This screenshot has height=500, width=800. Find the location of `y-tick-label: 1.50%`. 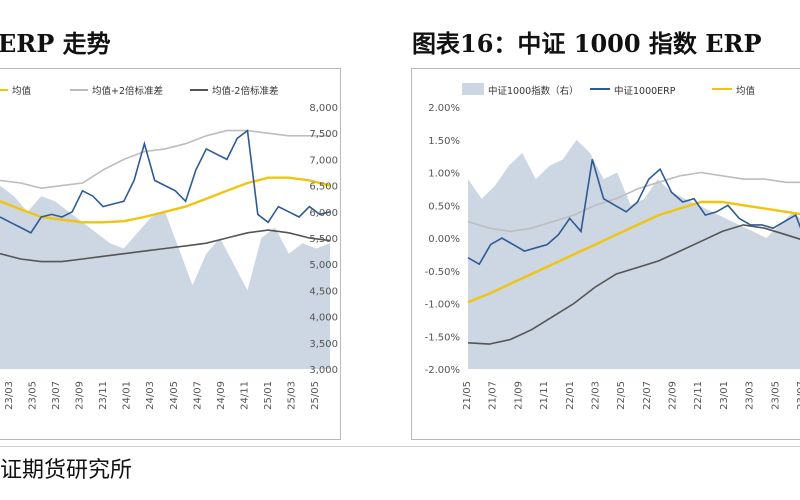

y-tick-label: 1.50% is located at coordinates (444, 141).